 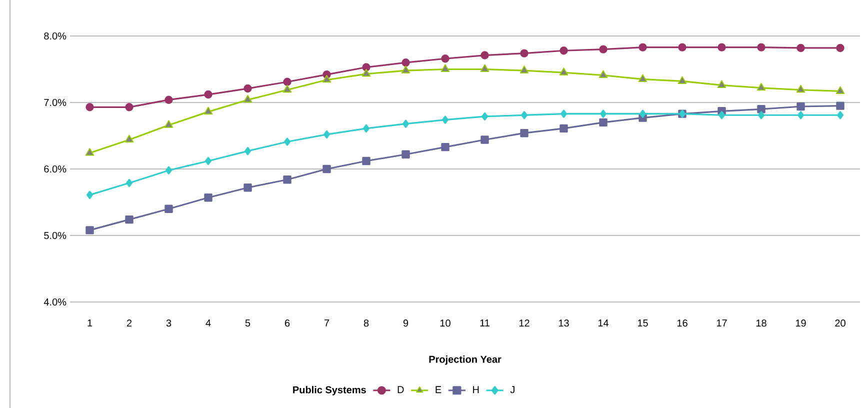 What do you see at coordinates (129, 323) in the screenshot?
I see `x-tick-label: 2` at bounding box center [129, 323].